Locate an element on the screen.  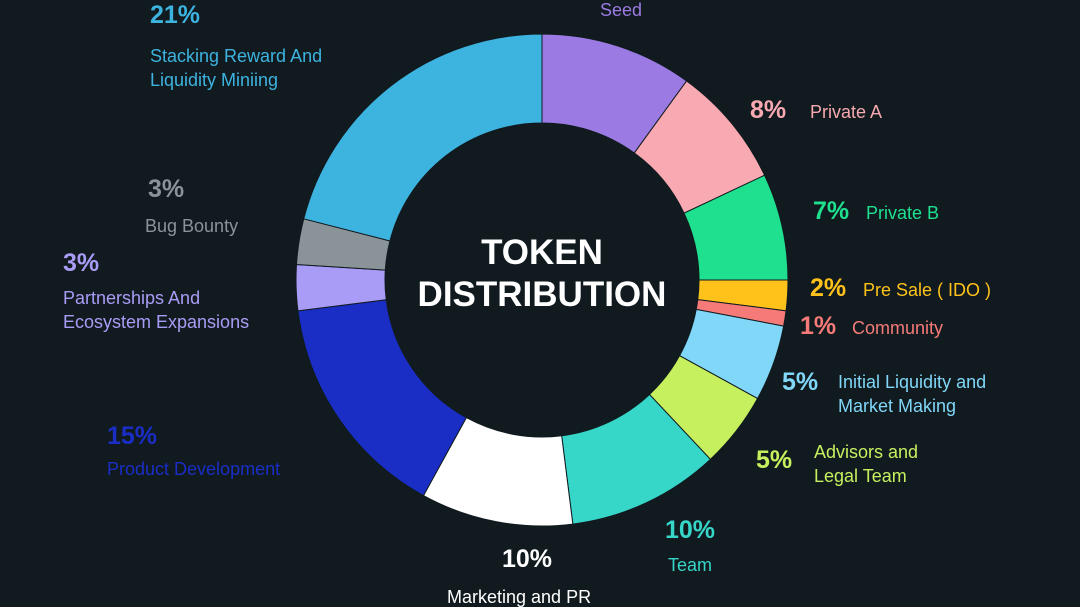
slice-label: Bug Bounty is located at coordinates (192, 226).